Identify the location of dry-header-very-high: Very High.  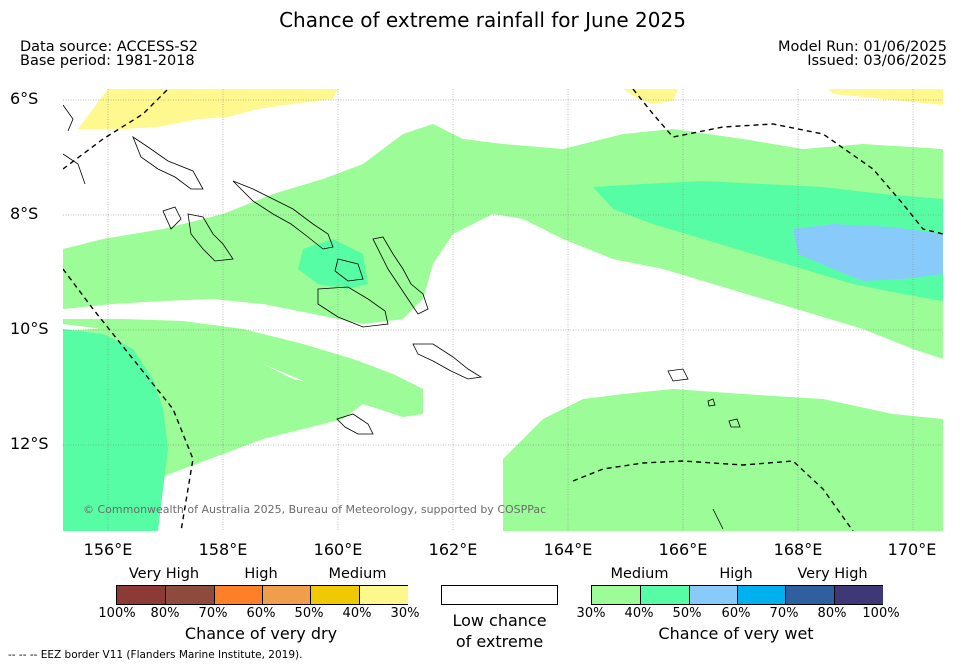
(164, 574).